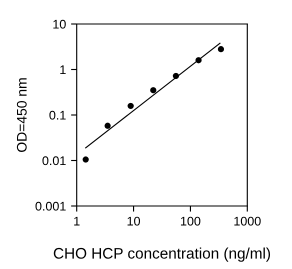  I want to click on x-axis-title: CHO HCP concentration (ng/ml), so click(162, 255).